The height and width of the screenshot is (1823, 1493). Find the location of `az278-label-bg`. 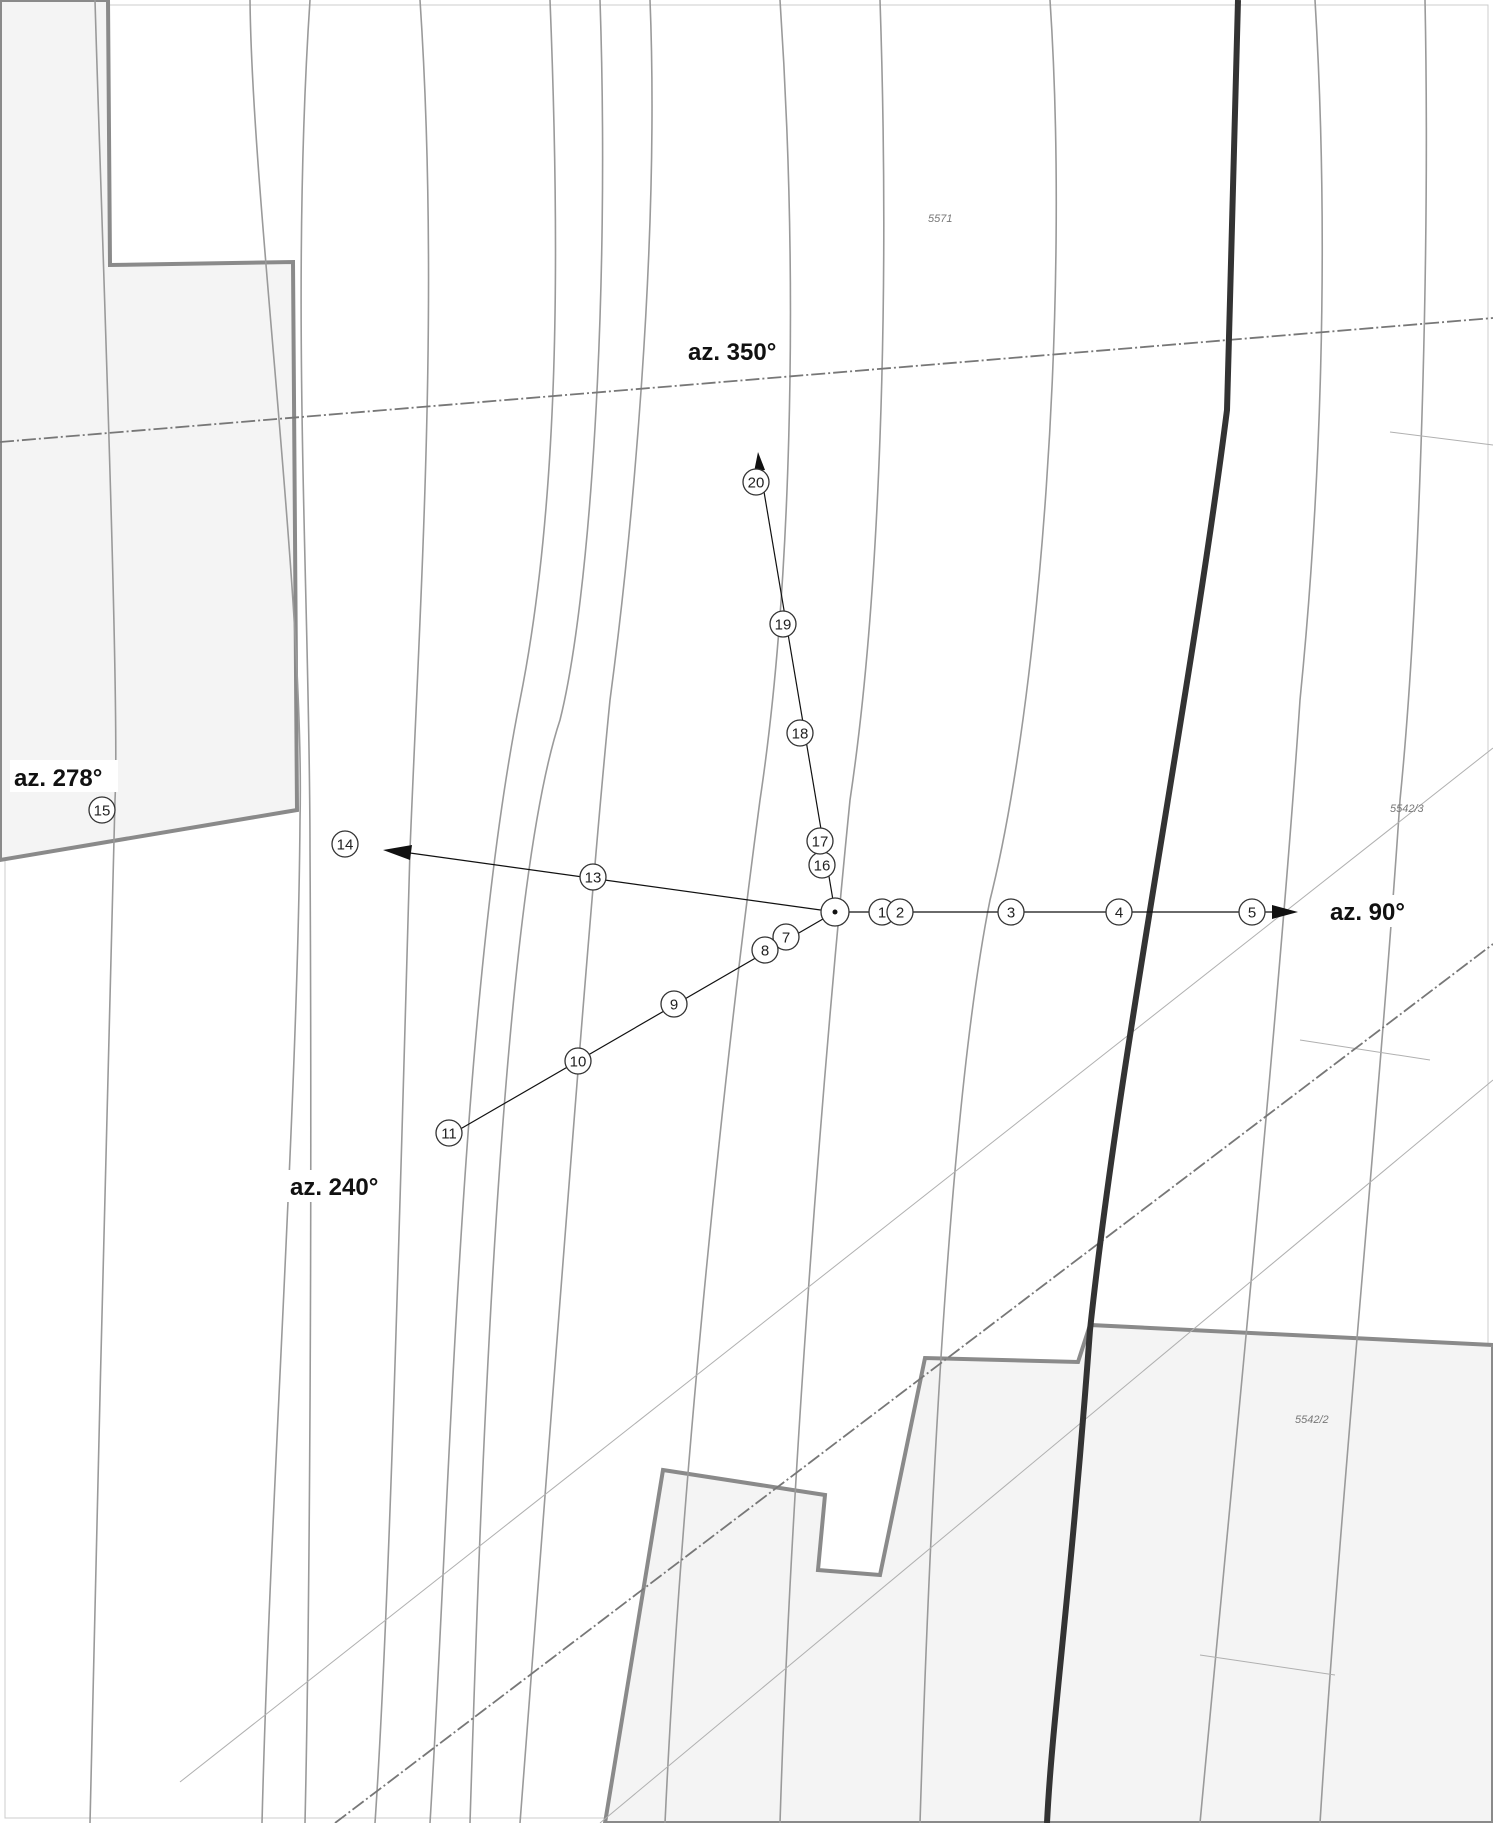

az278-label-bg is located at coordinates (64, 776).